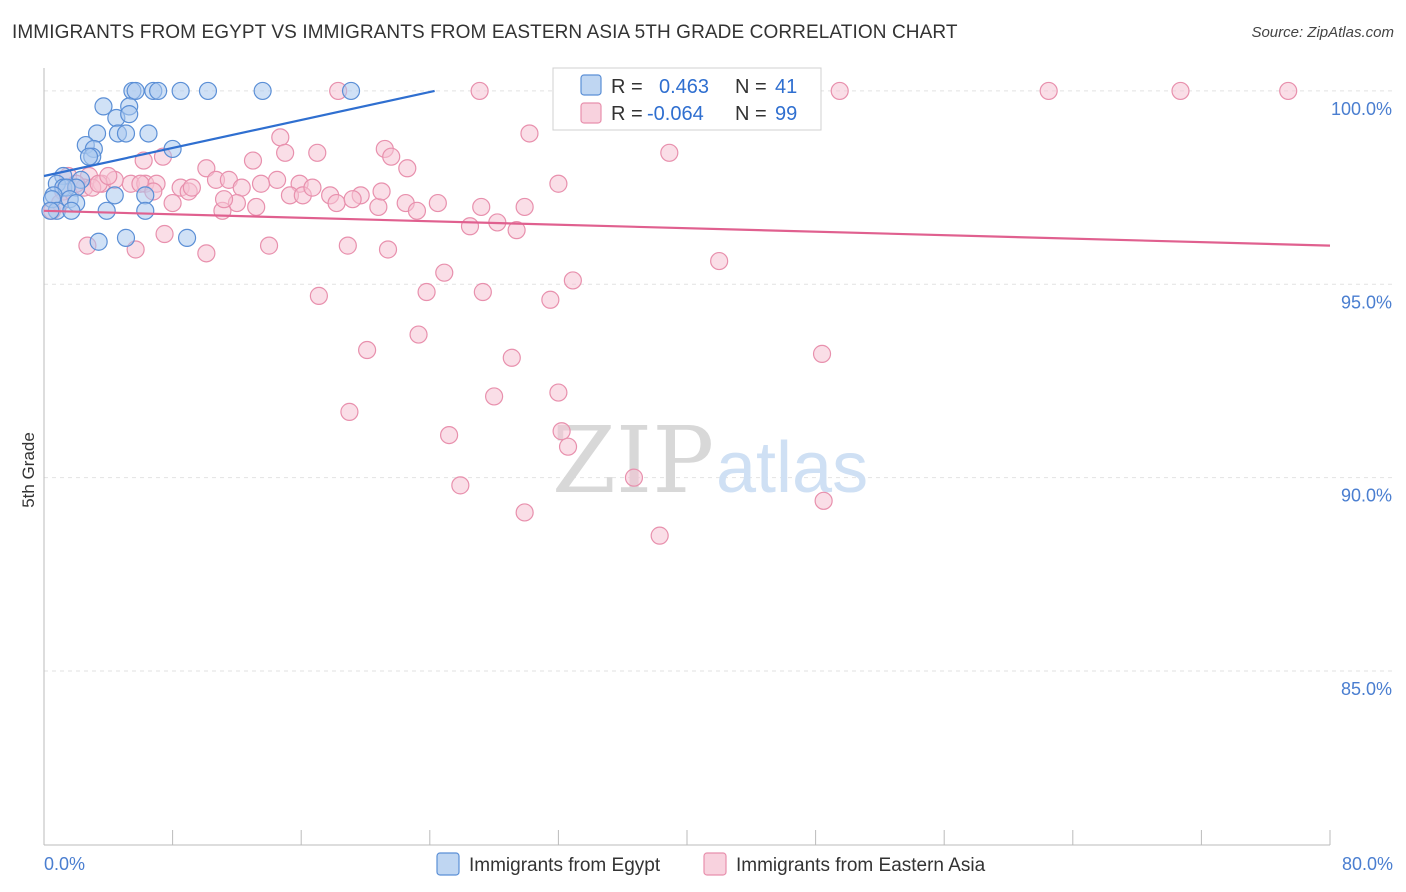  I want to click on chart-source: Source: ZipAtlas.com, so click(1322, 32).